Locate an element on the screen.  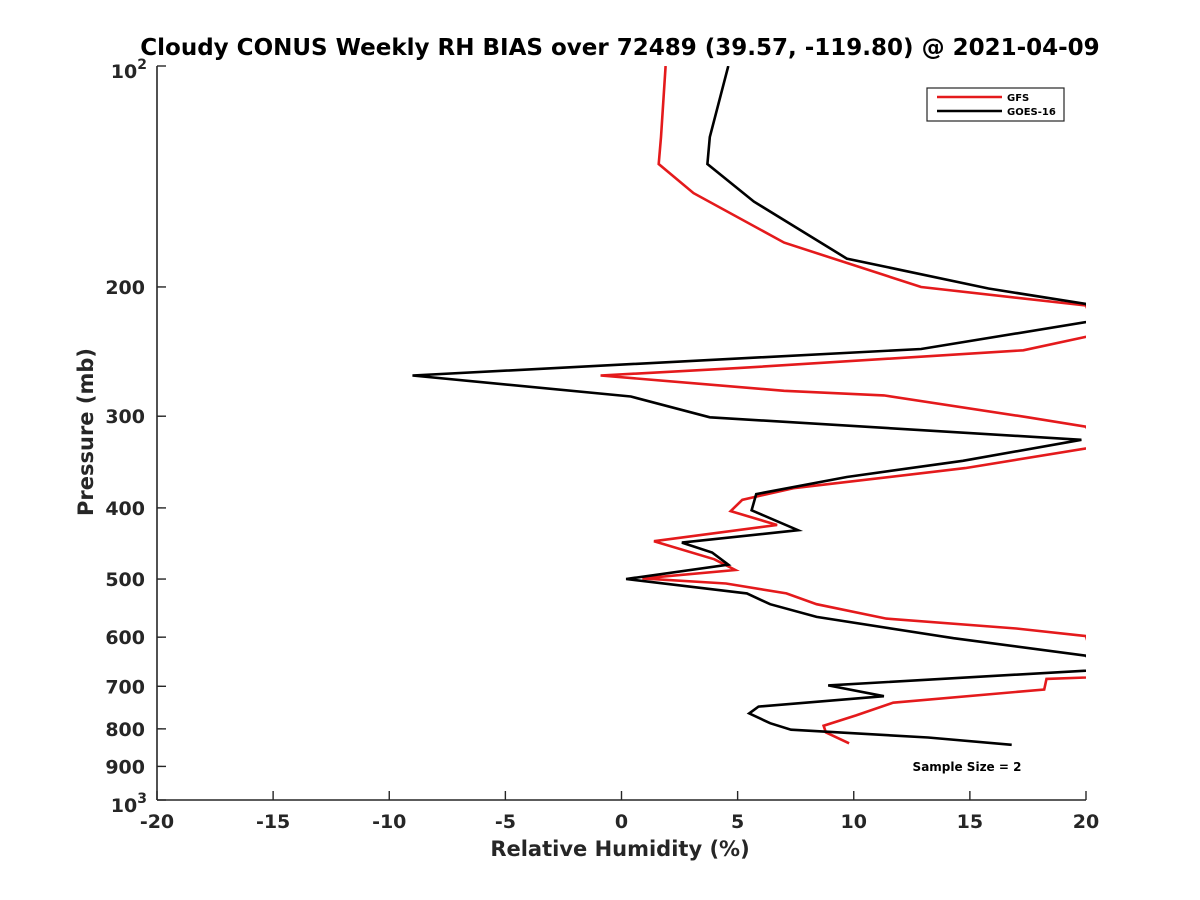
x-tick-label: 0 is located at coordinates (621, 822).